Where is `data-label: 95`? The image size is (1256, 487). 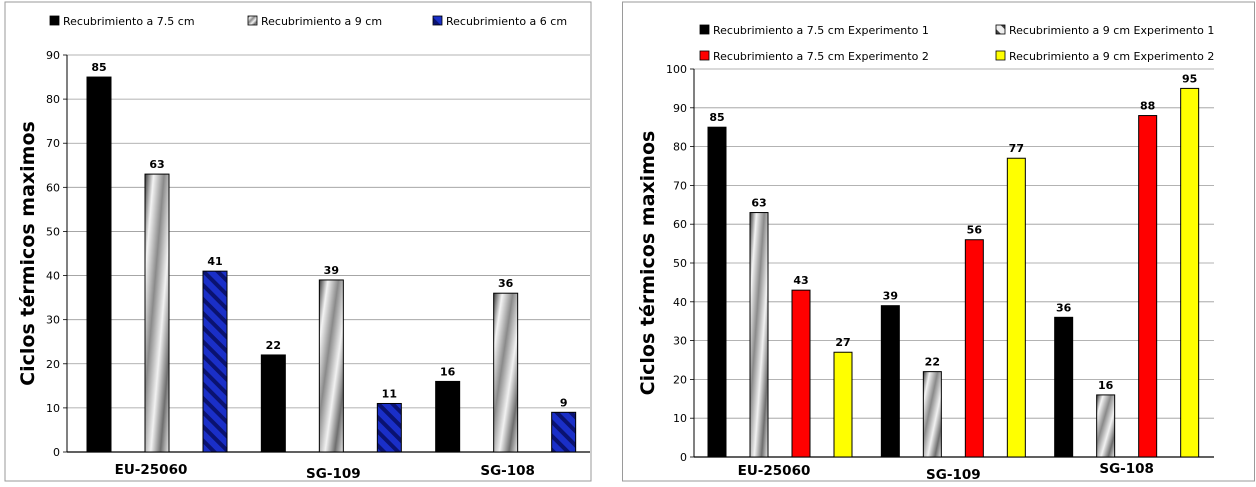
data-label: 95 is located at coordinates (1189, 78).